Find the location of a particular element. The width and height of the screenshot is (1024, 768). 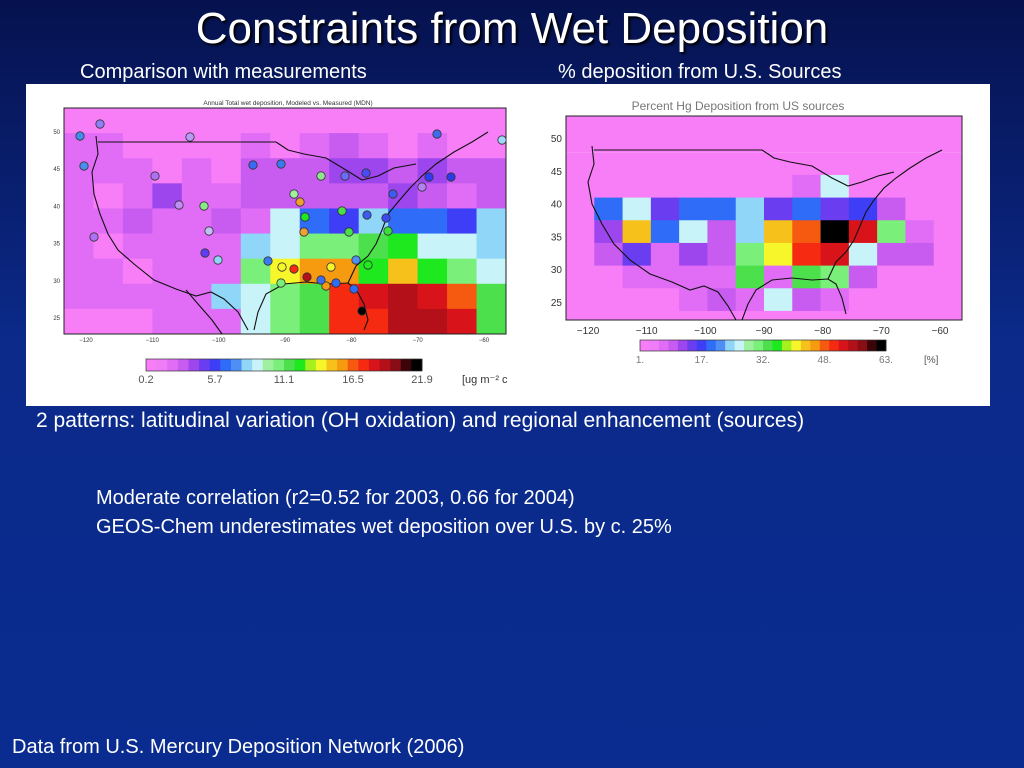

left-colorbar-units: [ug m⁻² c is located at coordinates (485, 380).